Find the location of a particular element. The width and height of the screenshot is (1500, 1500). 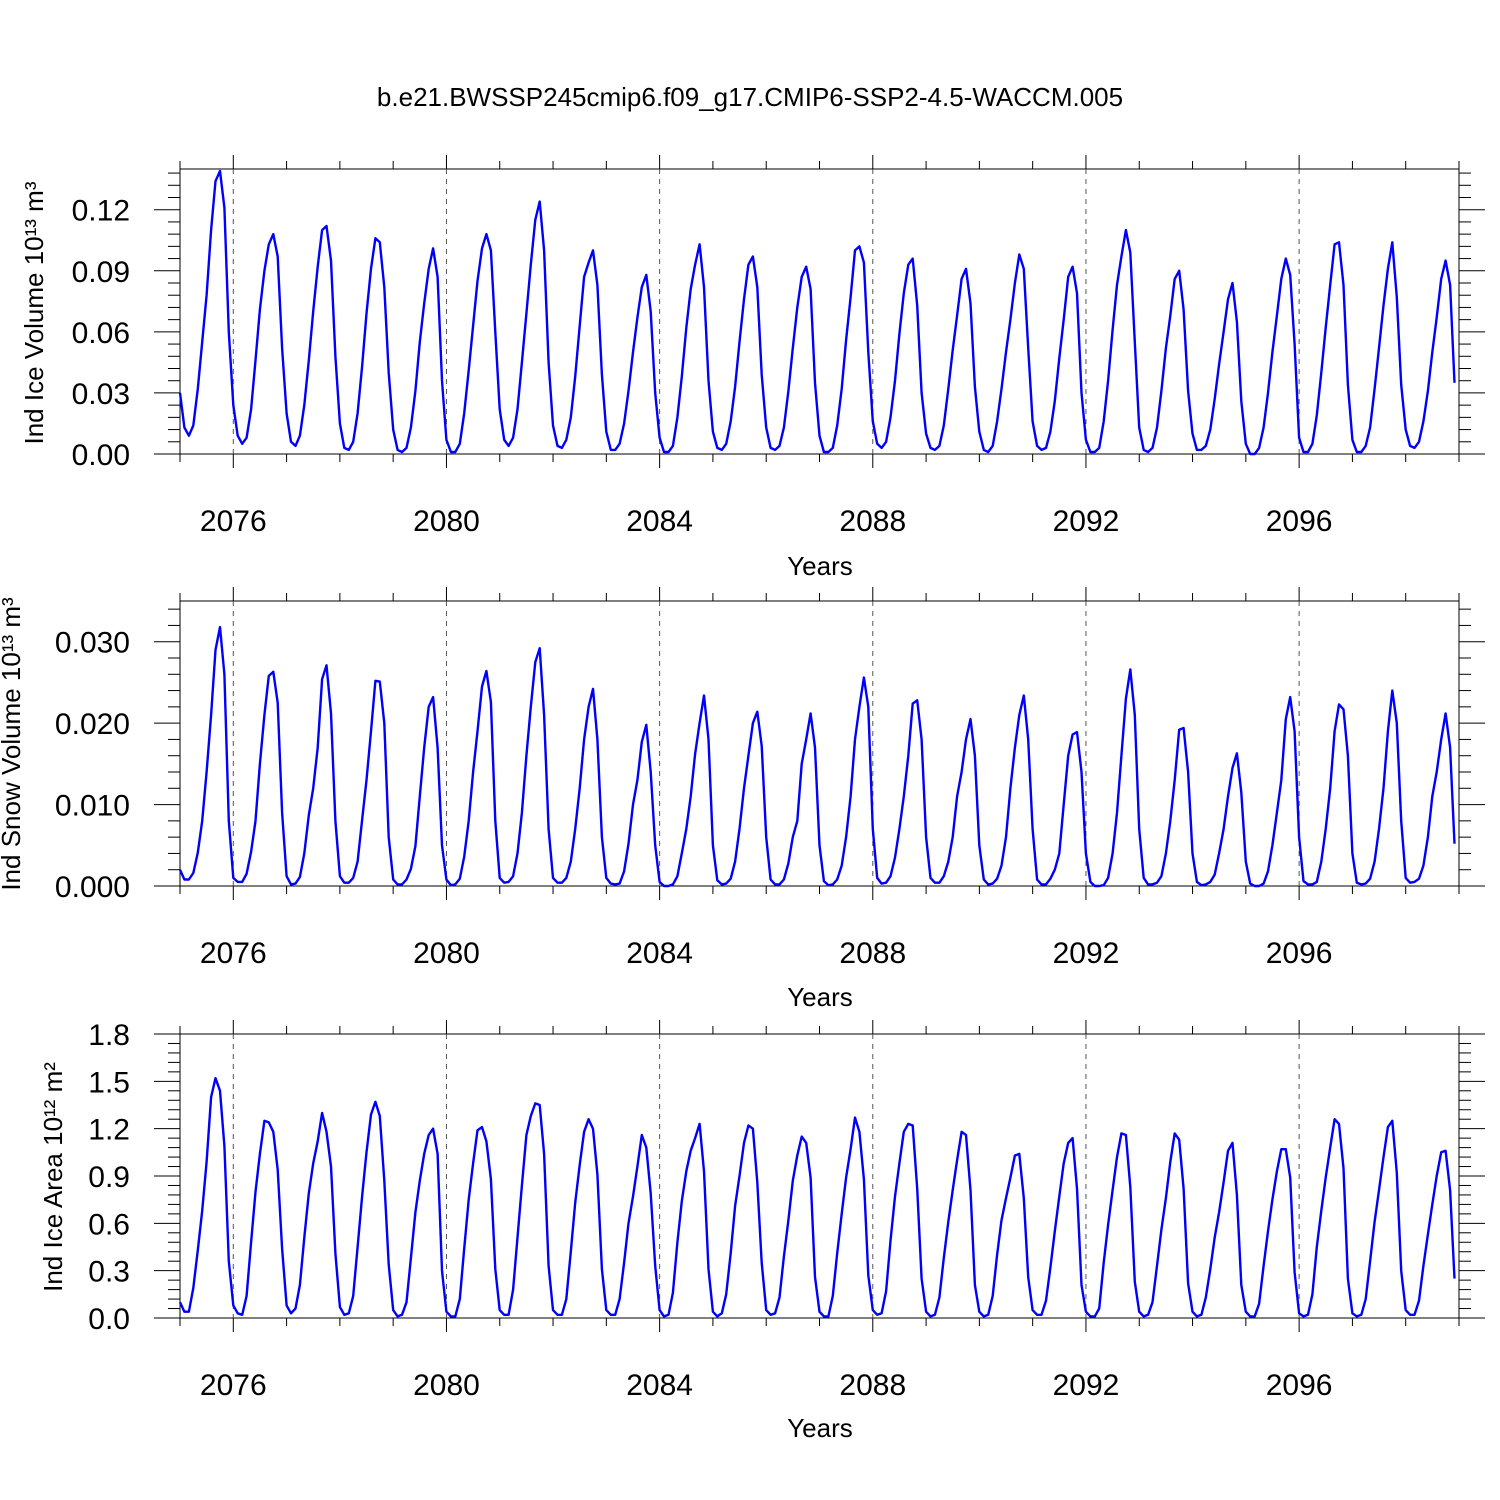

snow-volume-y-tick-label: 0.010 is located at coordinates (92, 806).